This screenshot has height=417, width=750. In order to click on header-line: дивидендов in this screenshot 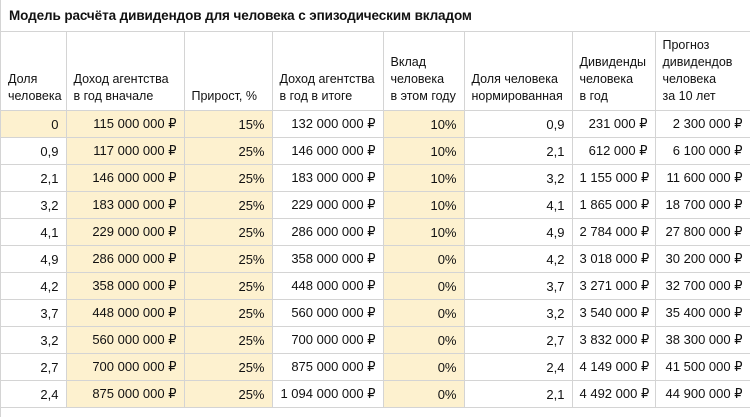, I will do `click(697, 62)`.